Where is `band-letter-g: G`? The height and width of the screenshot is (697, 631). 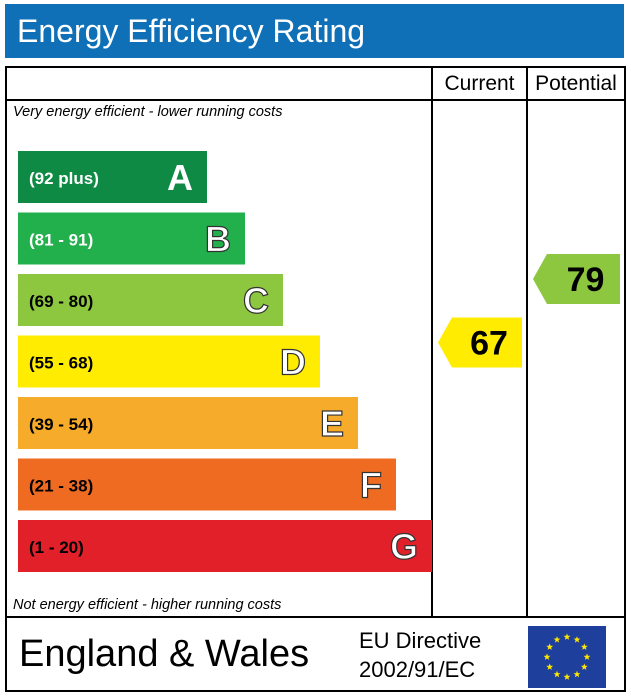
band-letter-g: G is located at coordinates (404, 546).